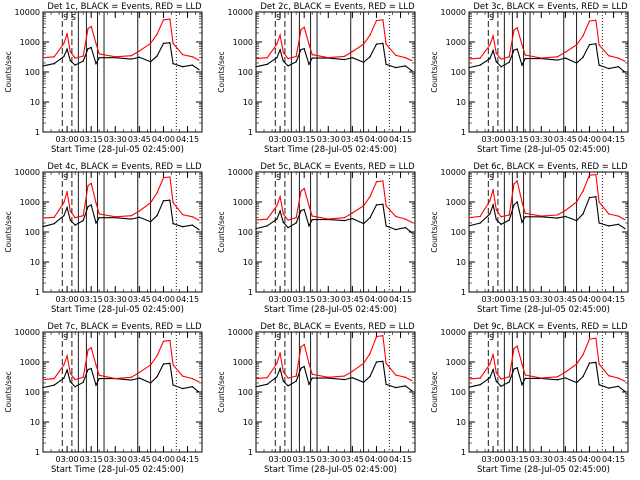  Describe the element at coordinates (328, 139) in the screenshot. I see `x-tick-label: 03:30` at that location.